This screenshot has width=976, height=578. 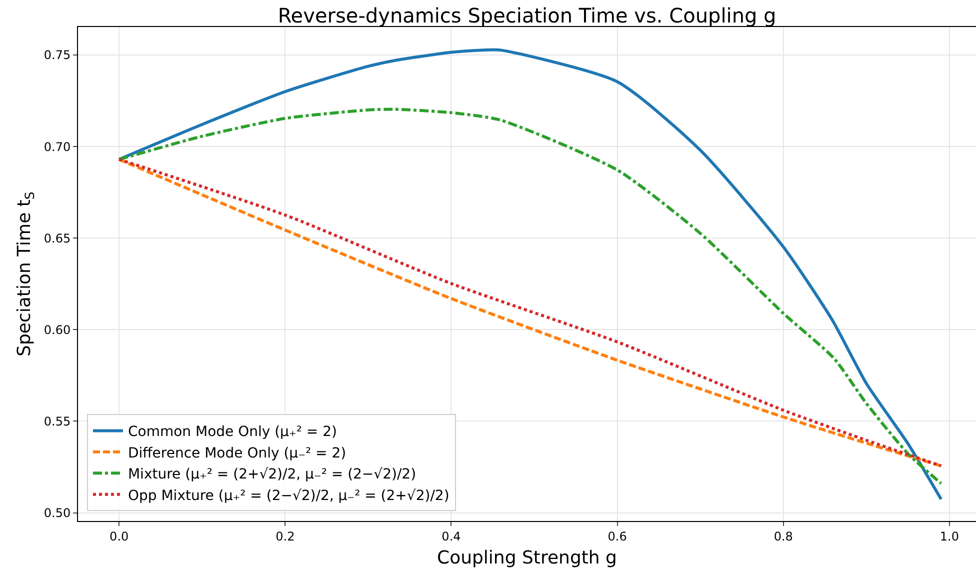 What do you see at coordinates (617, 536) in the screenshot?
I see `x-tick-label: 0.6` at bounding box center [617, 536].